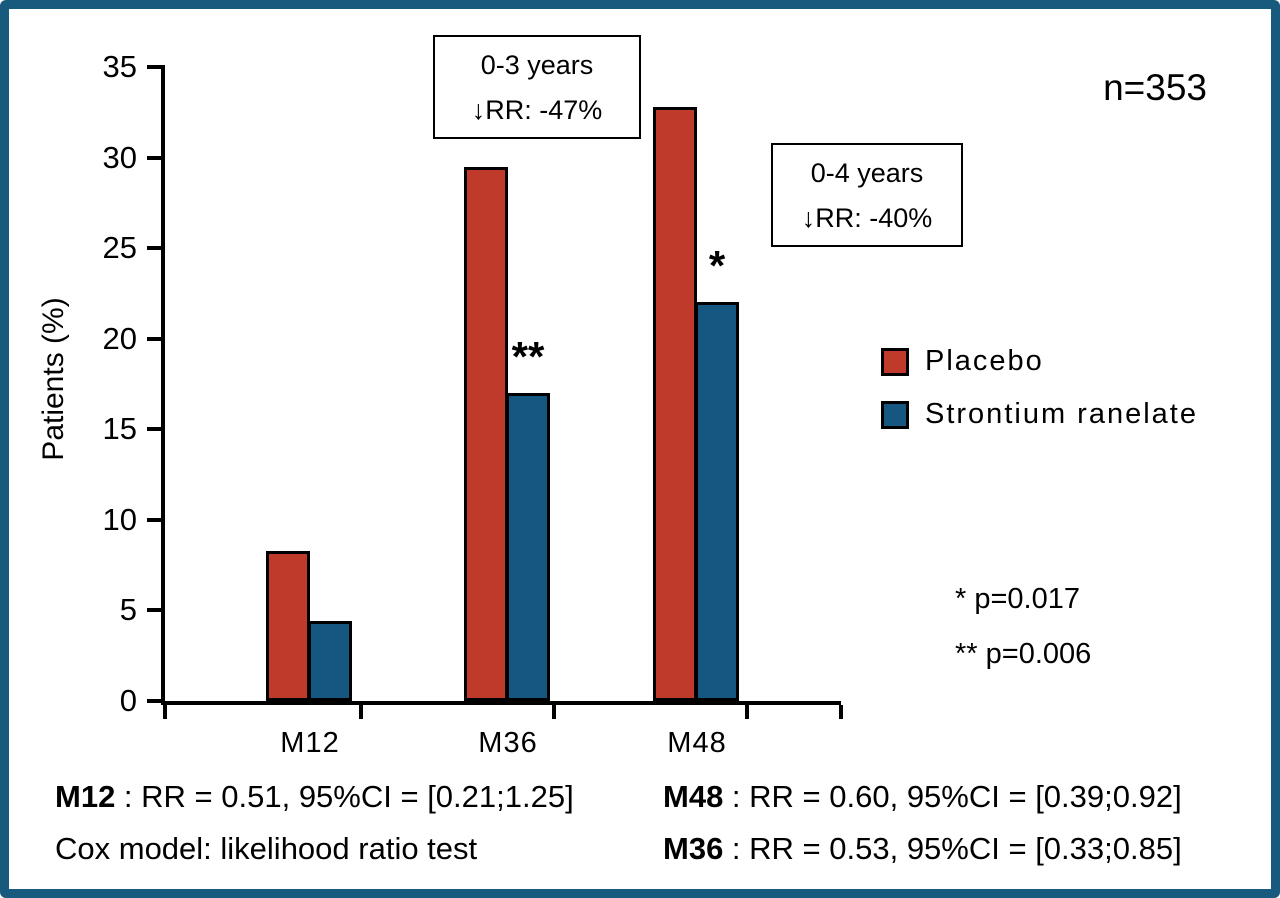 This screenshot has width=1280, height=898. Describe the element at coordinates (537, 110) in the screenshot. I see `annotation-line: ↓RR: -47%` at that location.